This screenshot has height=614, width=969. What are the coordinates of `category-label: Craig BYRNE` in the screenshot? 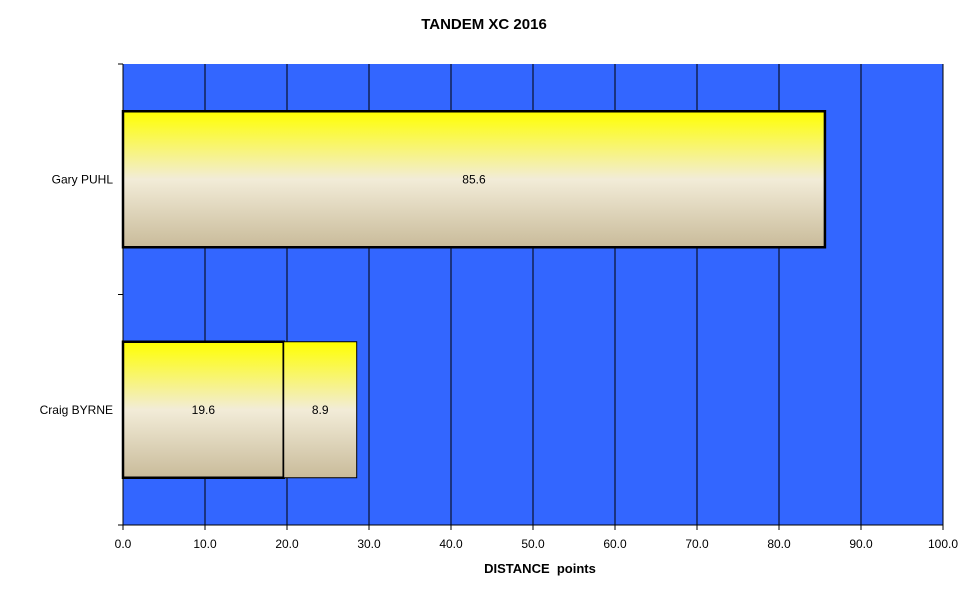 It's located at (76, 410).